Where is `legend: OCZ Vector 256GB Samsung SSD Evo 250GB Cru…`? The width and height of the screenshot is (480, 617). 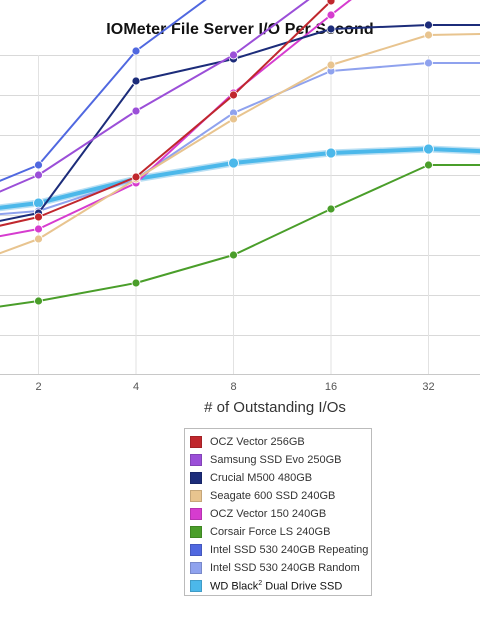
legend: OCZ Vector 256GB Samsung SSD Evo 250GB Cru… is located at coordinates (278, 512).